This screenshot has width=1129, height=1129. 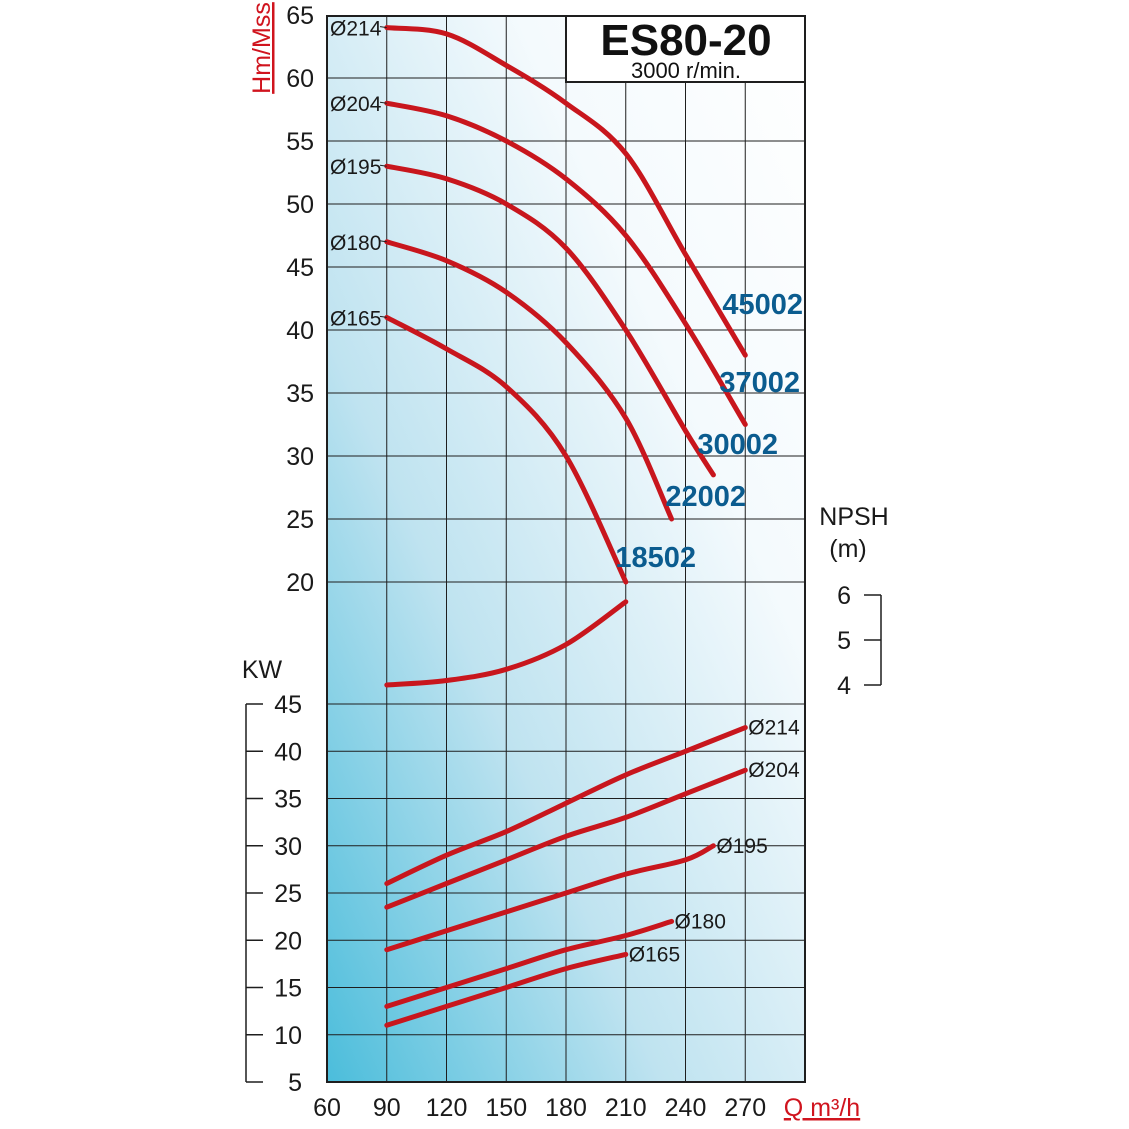 What do you see at coordinates (356, 104) in the screenshot?
I see `head-diameter-label: Ø204` at bounding box center [356, 104].